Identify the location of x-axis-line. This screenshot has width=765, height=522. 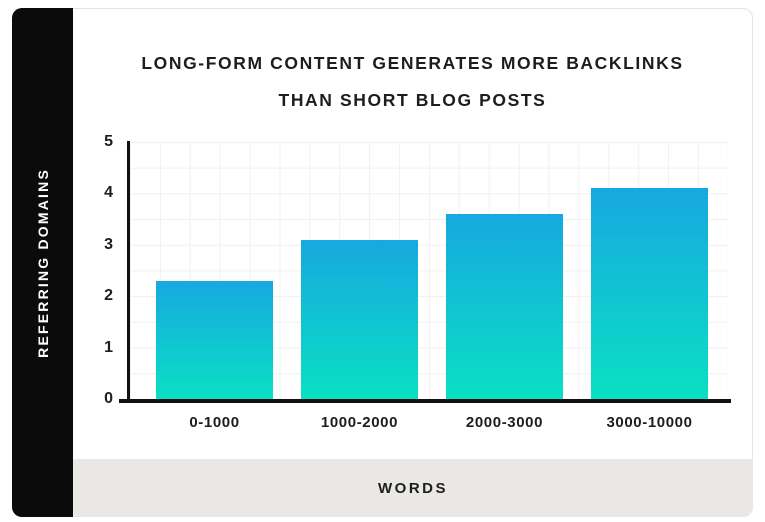
(425, 401).